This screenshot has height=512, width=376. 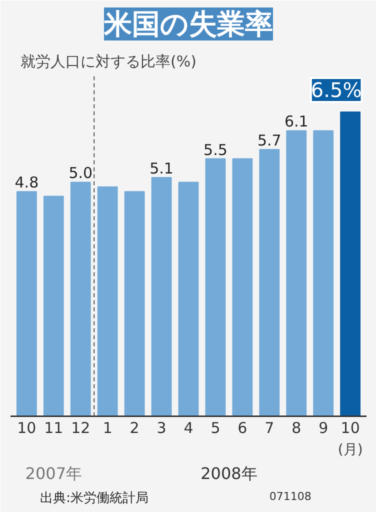 I want to click on data-label: 5.0, so click(x=80, y=173).